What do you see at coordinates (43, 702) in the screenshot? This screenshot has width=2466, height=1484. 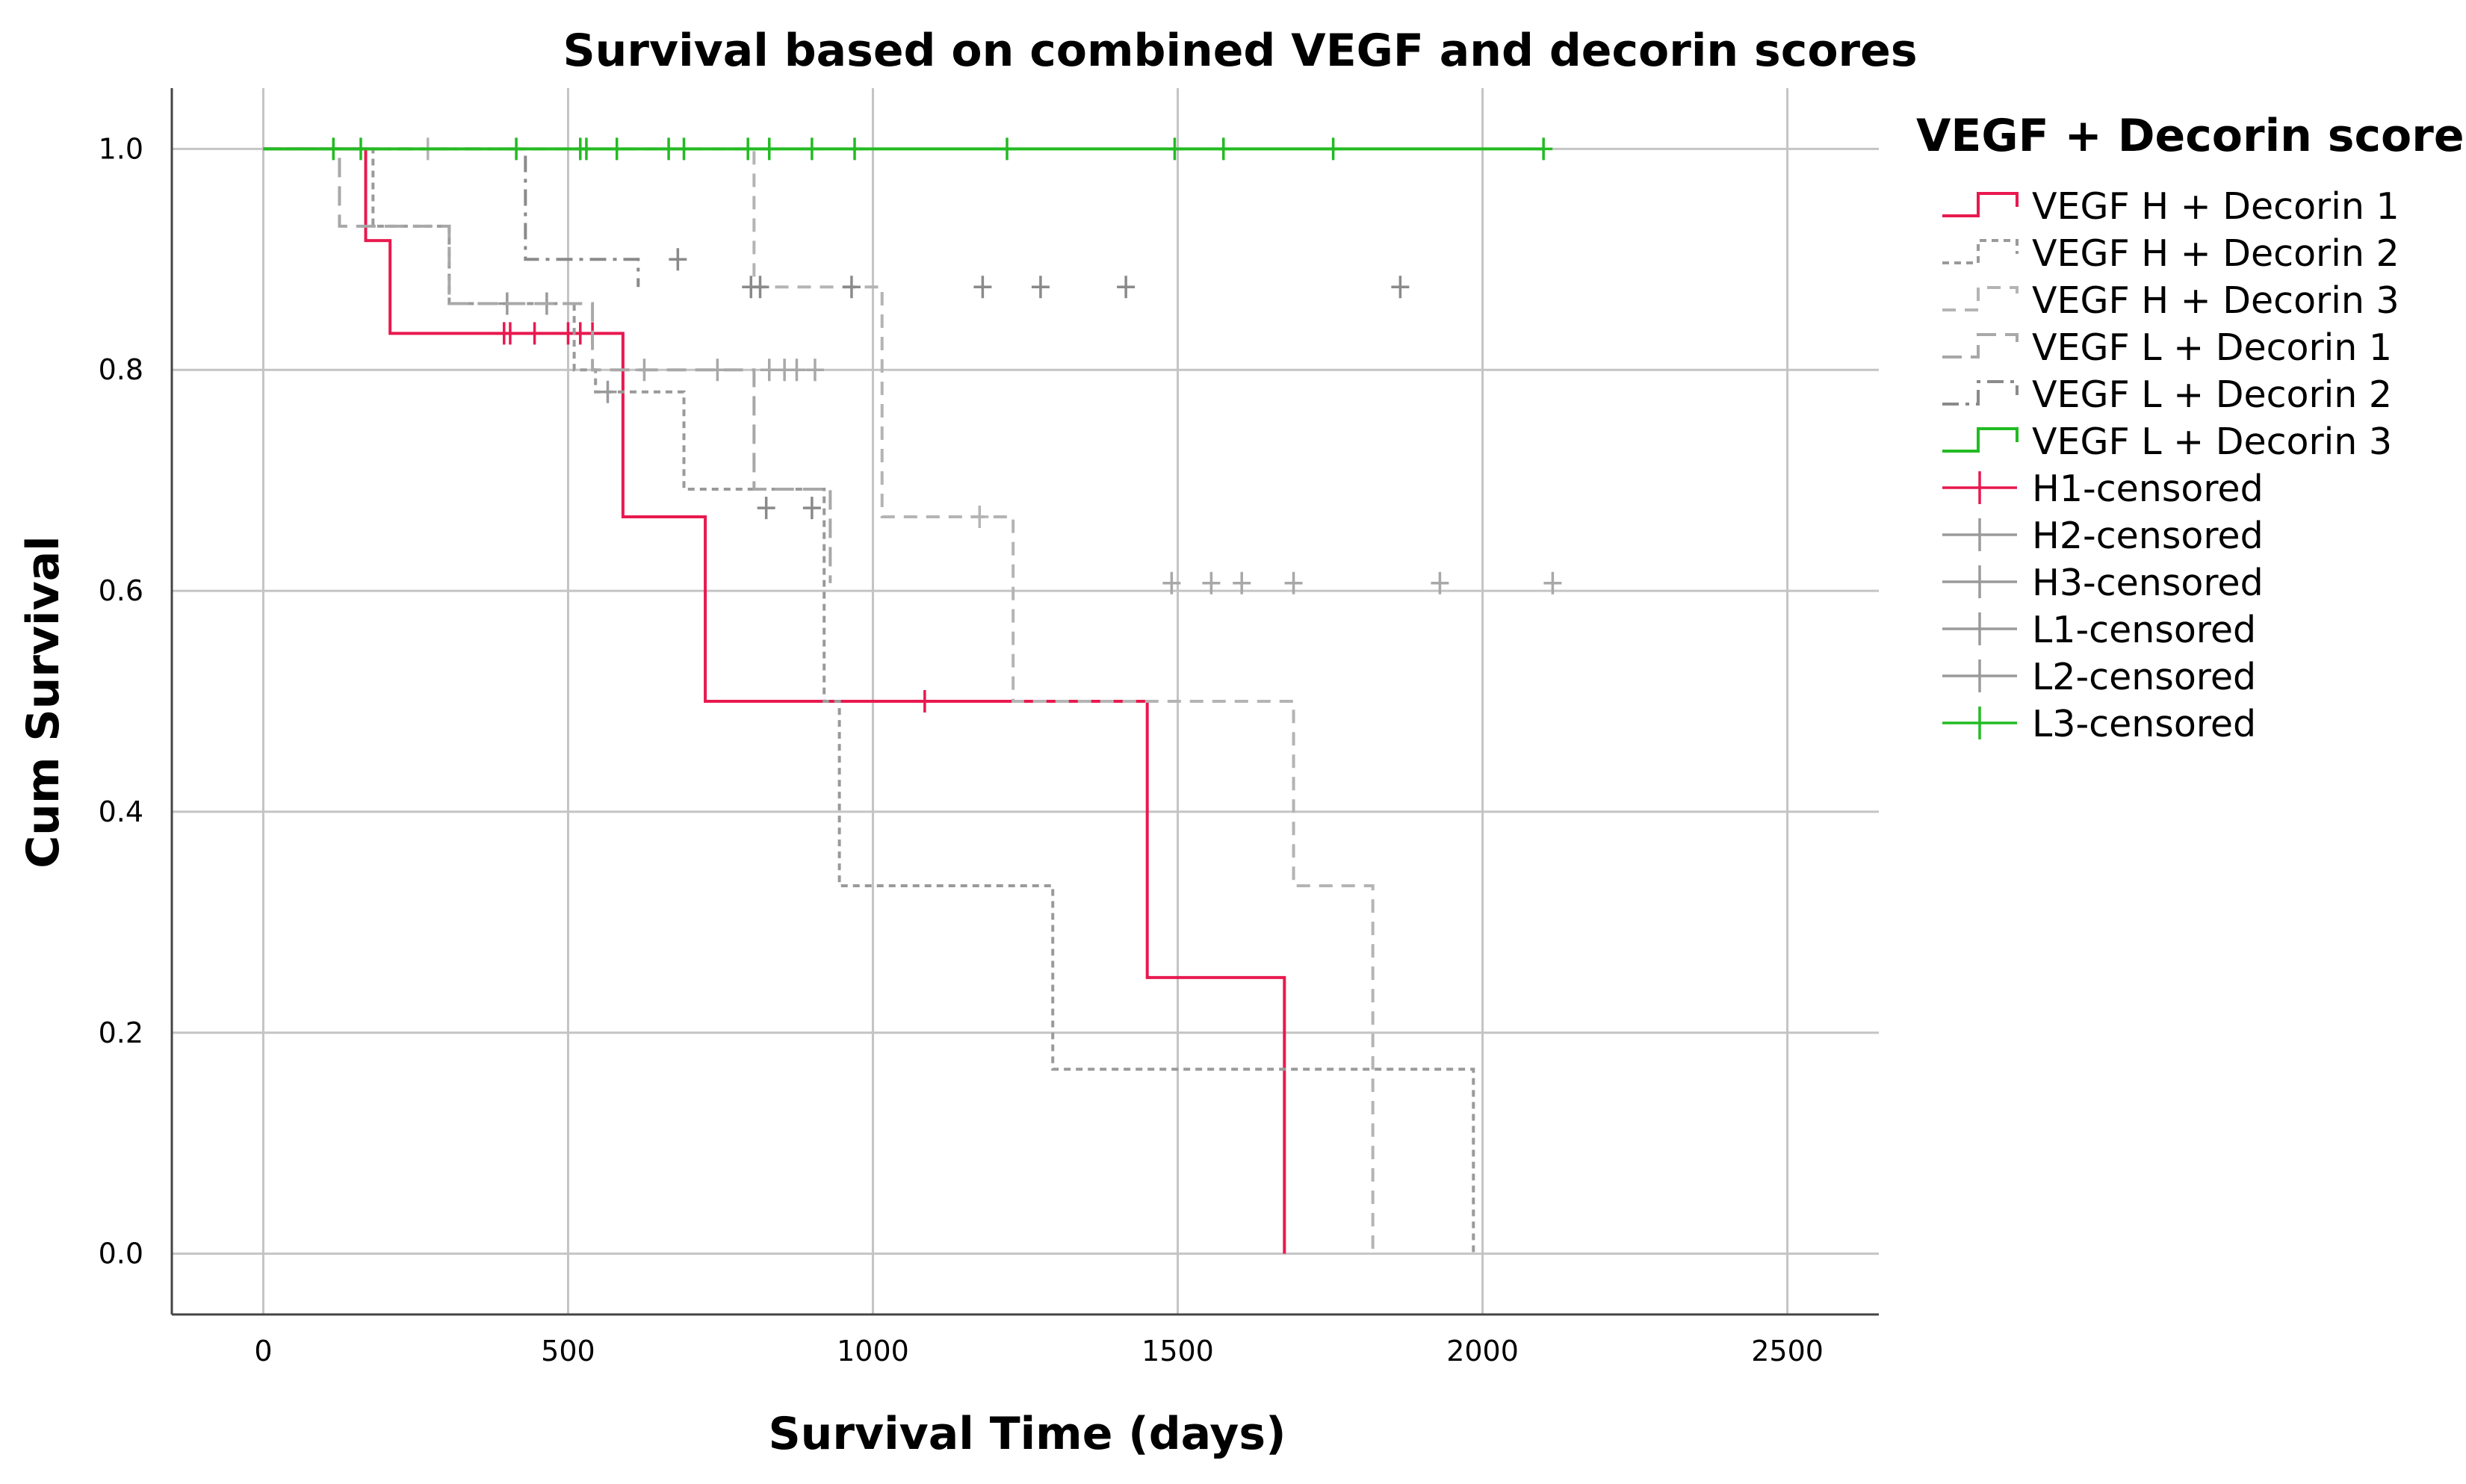 I see `y-axis-label: Cum Survival` at bounding box center [43, 702].